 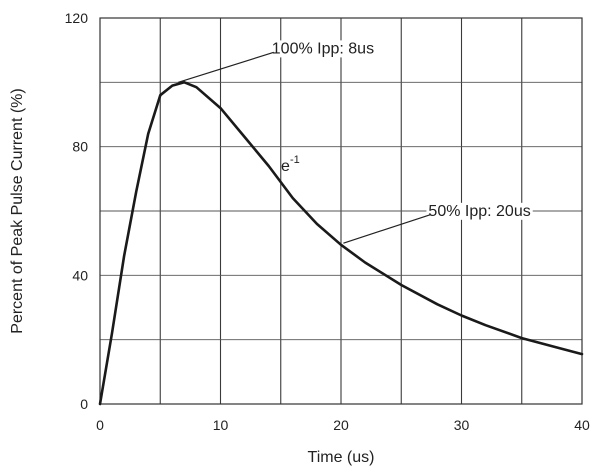 I want to click on x-tick-label: 20, so click(x=341, y=425).